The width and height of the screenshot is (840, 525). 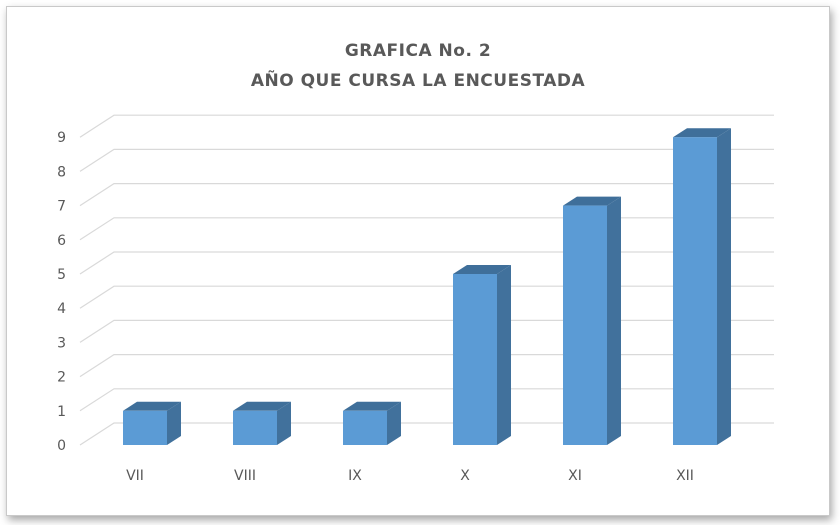 I want to click on x-tick-label: VIII, so click(x=245, y=476).